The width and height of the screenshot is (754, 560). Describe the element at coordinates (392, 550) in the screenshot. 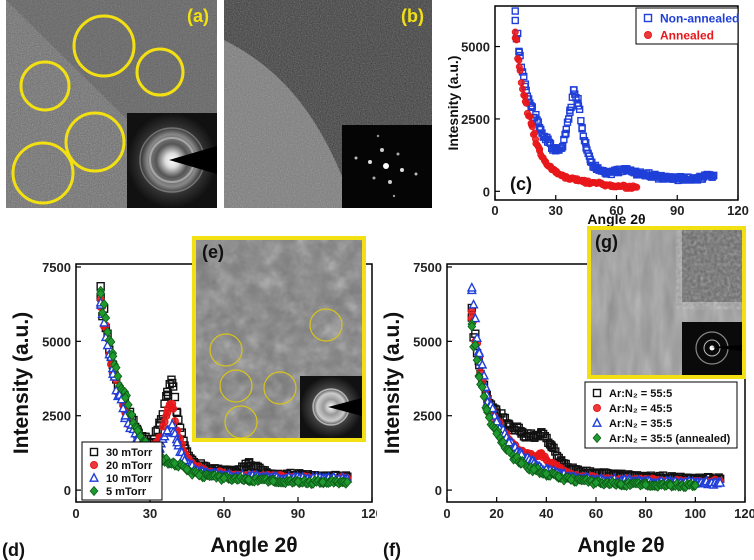

I see `panel-label-f: (f)` at that location.